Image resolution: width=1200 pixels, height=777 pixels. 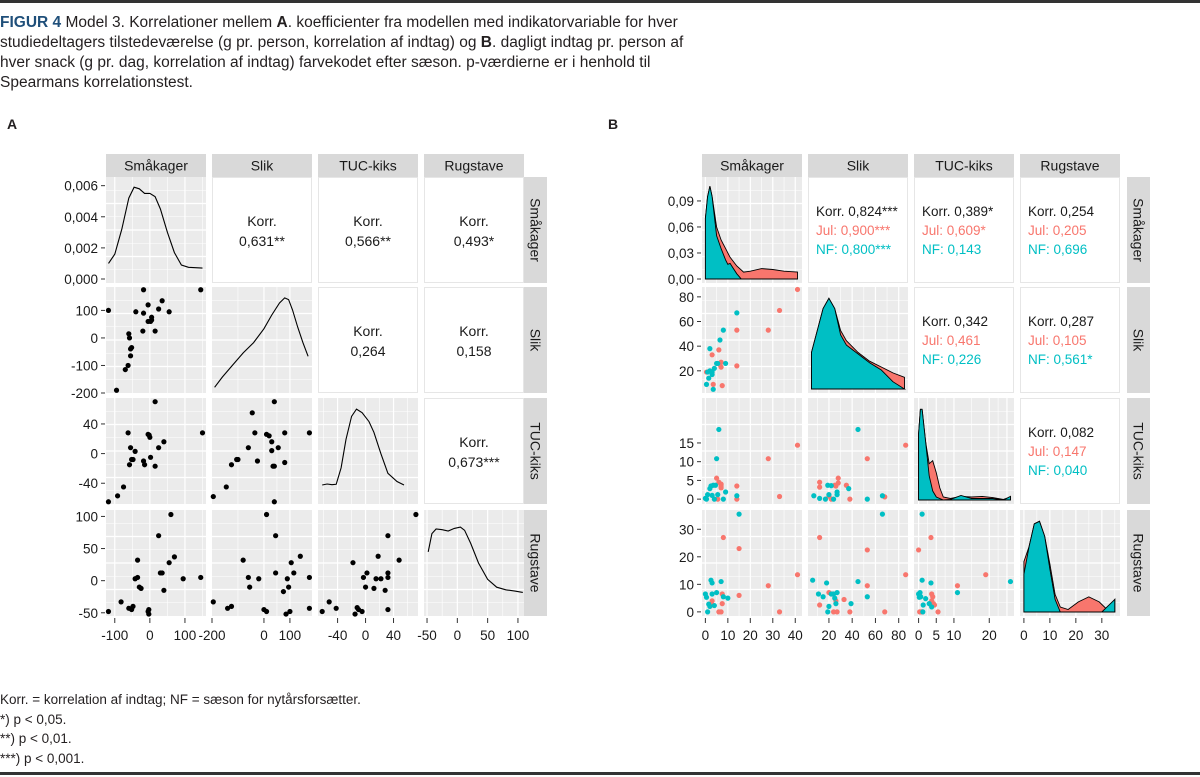 I want to click on strip-right-smakager, so click(x=535, y=230).